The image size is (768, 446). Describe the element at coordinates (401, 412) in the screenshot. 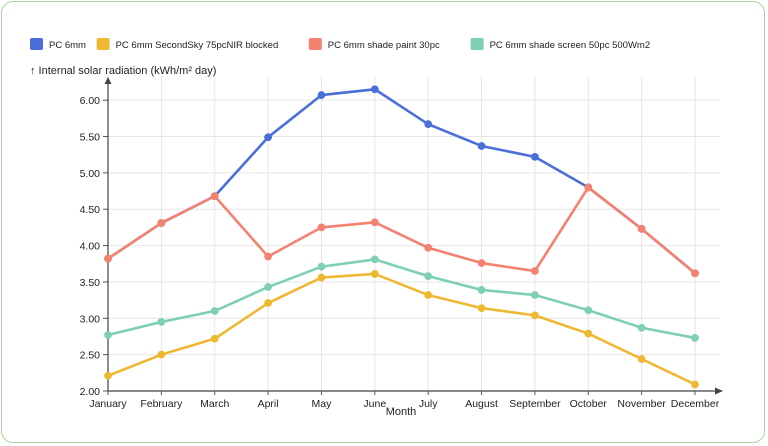

I see `x-axis-title: Month` at that location.